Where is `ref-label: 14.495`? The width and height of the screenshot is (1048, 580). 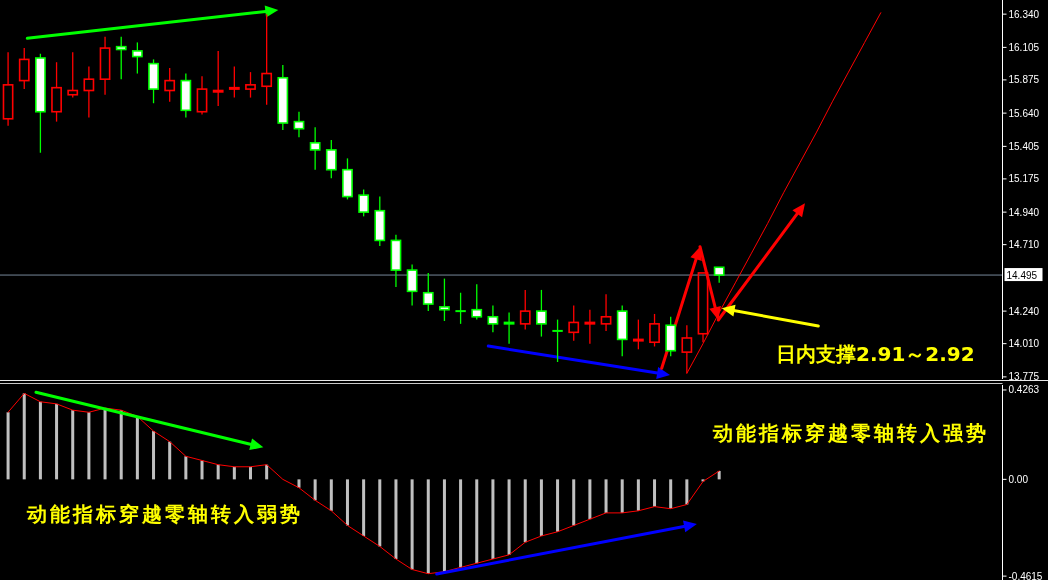
ref-label: 14.495 is located at coordinates (1023, 275).